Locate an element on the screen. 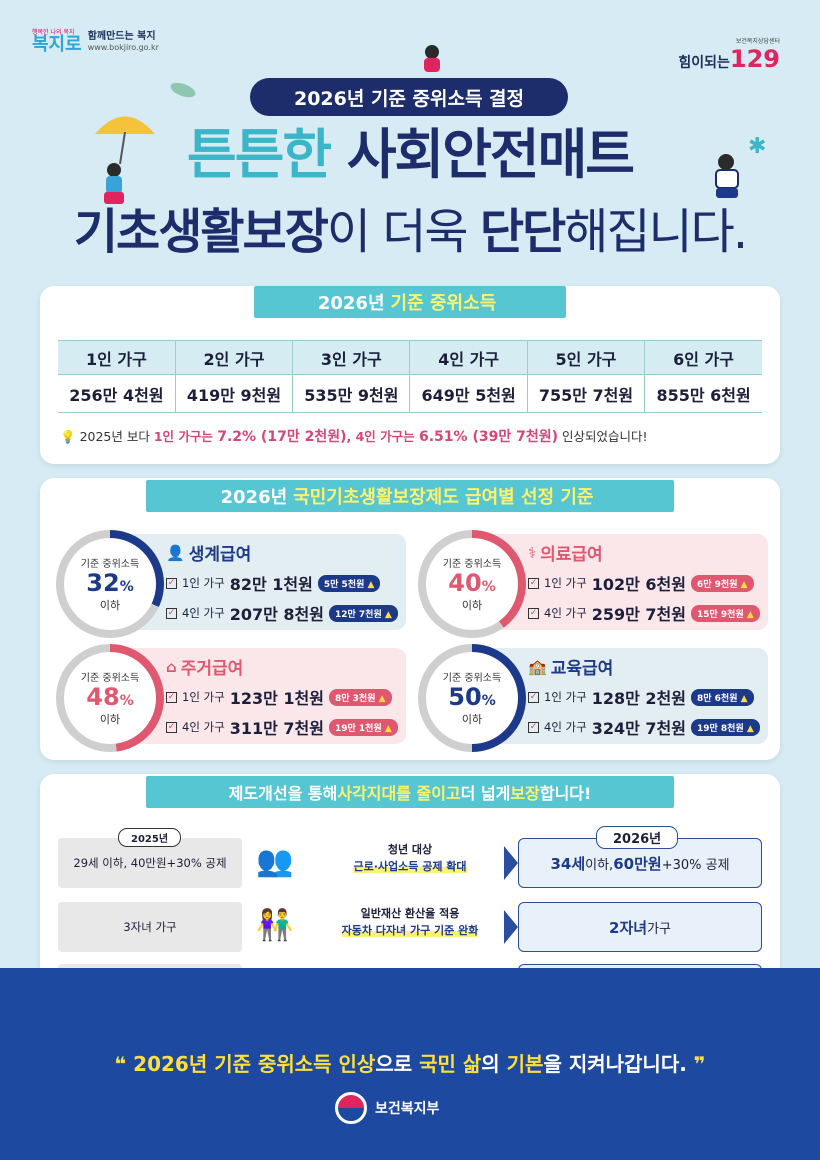  old-criteria: 3자녀 가구 is located at coordinates (150, 927).